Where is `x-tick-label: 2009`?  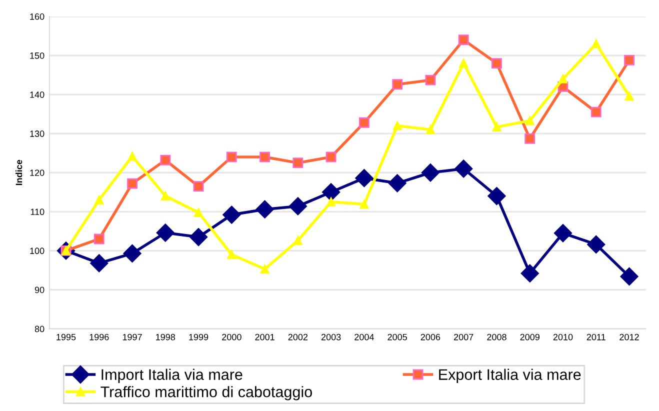 x-tick-label: 2009 is located at coordinates (530, 337).